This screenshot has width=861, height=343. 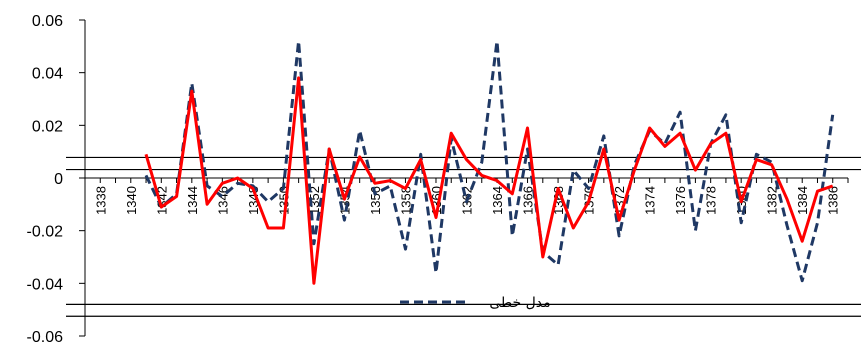 What do you see at coordinates (405, 200) in the screenshot?
I see `x-tick-label: 1358` at bounding box center [405, 200].